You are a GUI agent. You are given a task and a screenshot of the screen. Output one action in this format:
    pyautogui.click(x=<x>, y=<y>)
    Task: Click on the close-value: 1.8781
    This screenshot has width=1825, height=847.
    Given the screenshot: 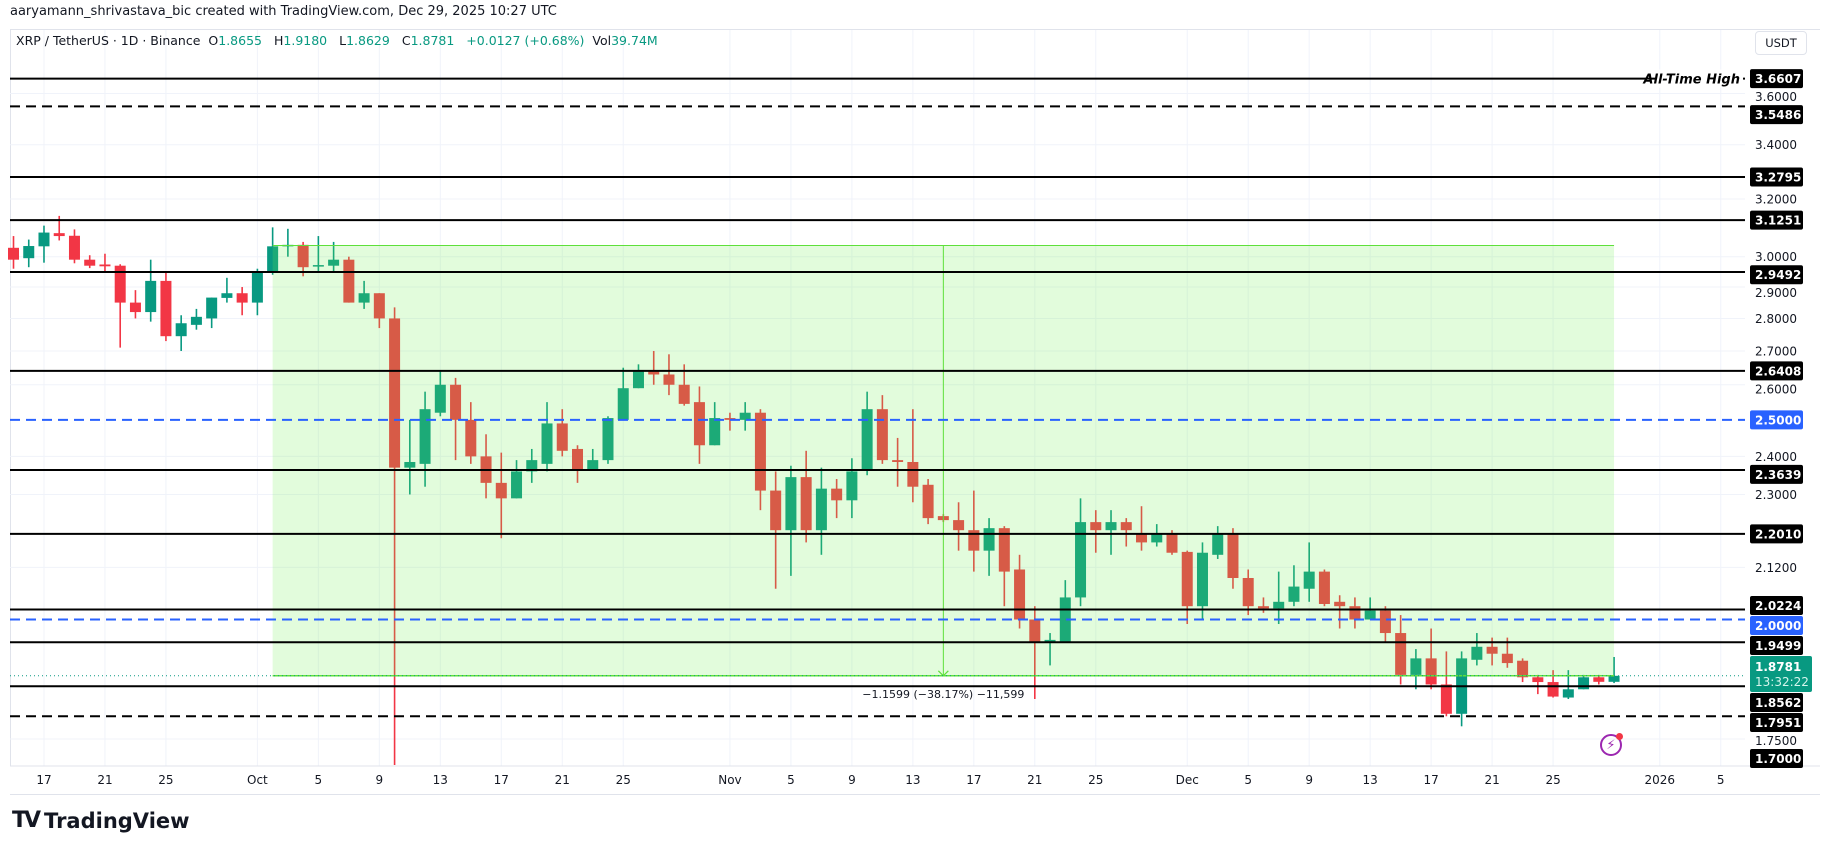 What is the action you would take?
    pyautogui.click(x=432, y=40)
    